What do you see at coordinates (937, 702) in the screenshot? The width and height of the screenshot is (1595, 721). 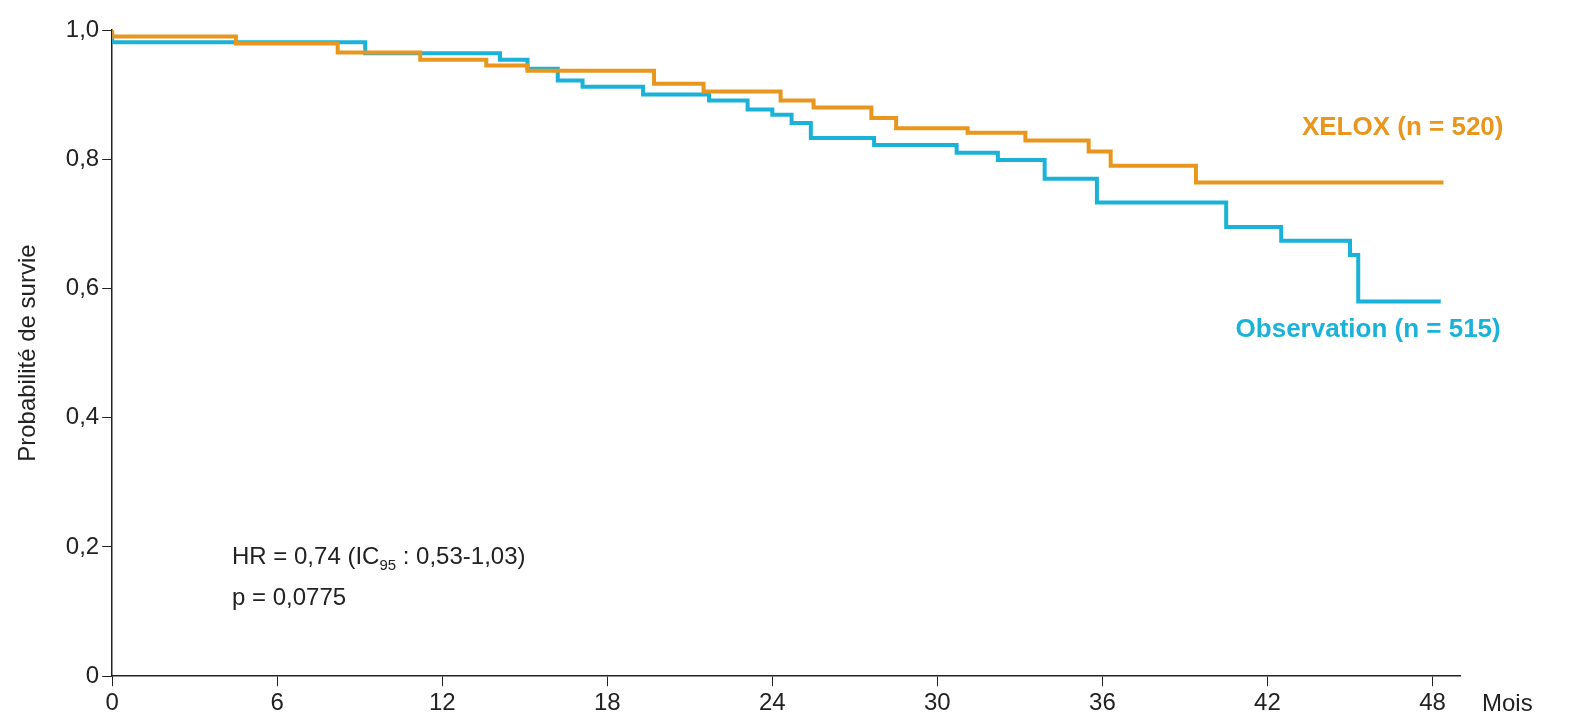 I see `x-tick-label: 30` at bounding box center [937, 702].